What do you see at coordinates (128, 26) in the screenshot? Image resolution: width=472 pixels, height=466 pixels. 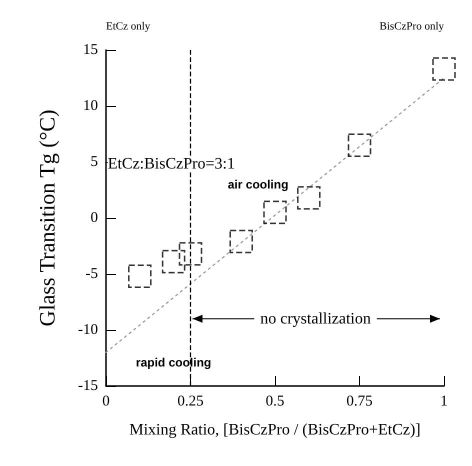 I see `text: EtCz only` at bounding box center [128, 26].